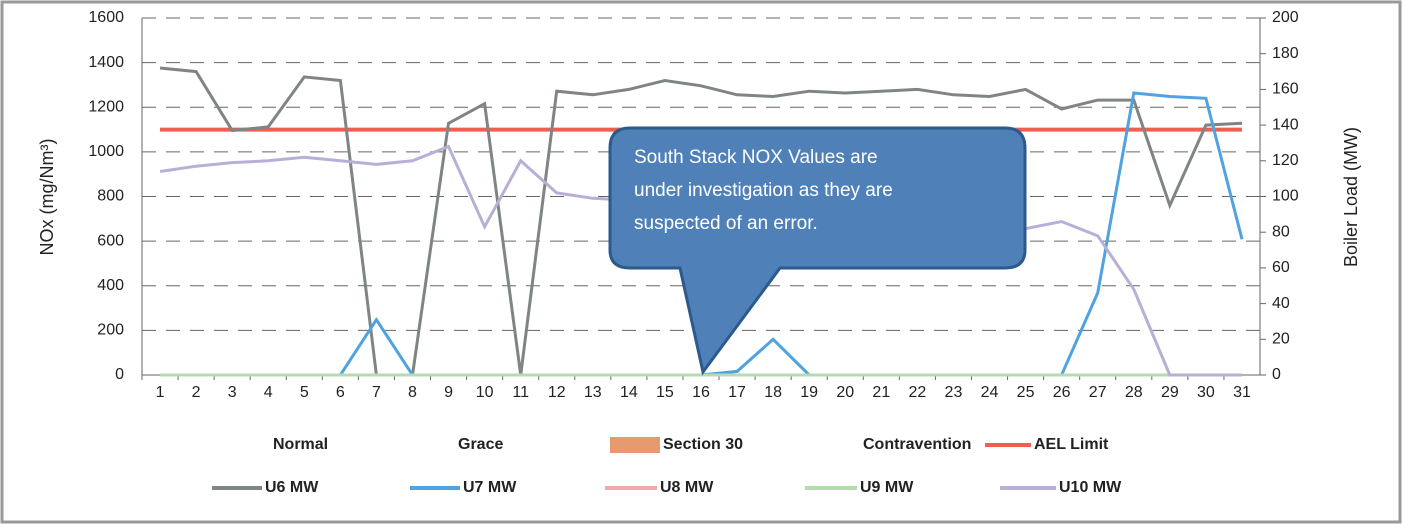 The width and height of the screenshot is (1402, 524). Describe the element at coordinates (448, 392) in the screenshot. I see `x-tick-label: 9` at that location.